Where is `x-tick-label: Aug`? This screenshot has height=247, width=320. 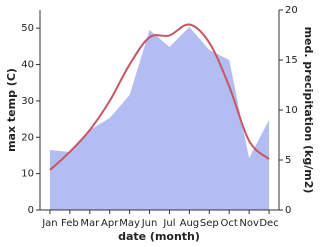
x-tick-label: Aug is located at coordinates (190, 223).